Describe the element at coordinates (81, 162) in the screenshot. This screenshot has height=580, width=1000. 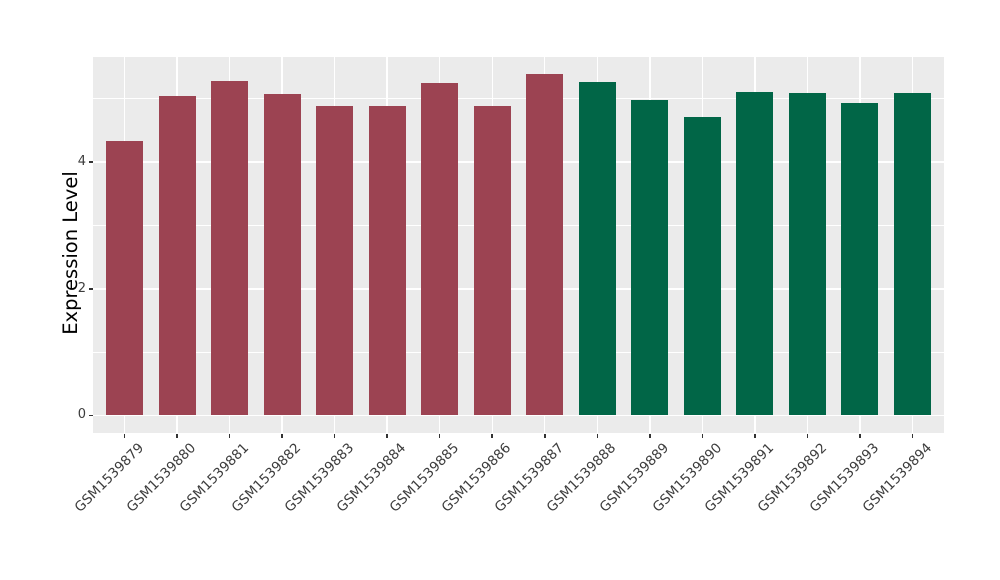
I see `y-tick-label: 4` at that location.